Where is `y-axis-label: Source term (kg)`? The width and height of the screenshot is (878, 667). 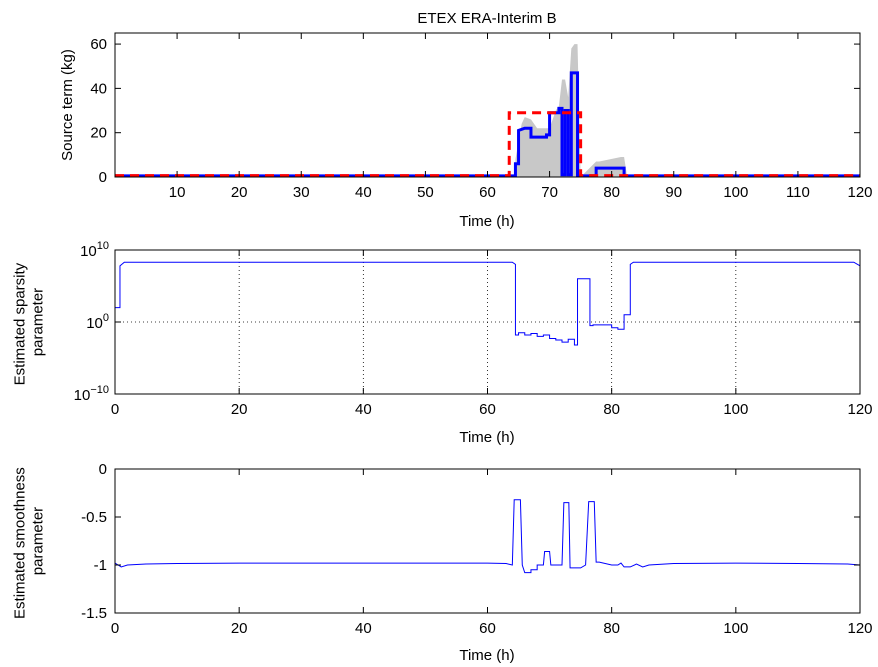
y-axis-label: Source term (kg) is located at coordinates (67, 105).